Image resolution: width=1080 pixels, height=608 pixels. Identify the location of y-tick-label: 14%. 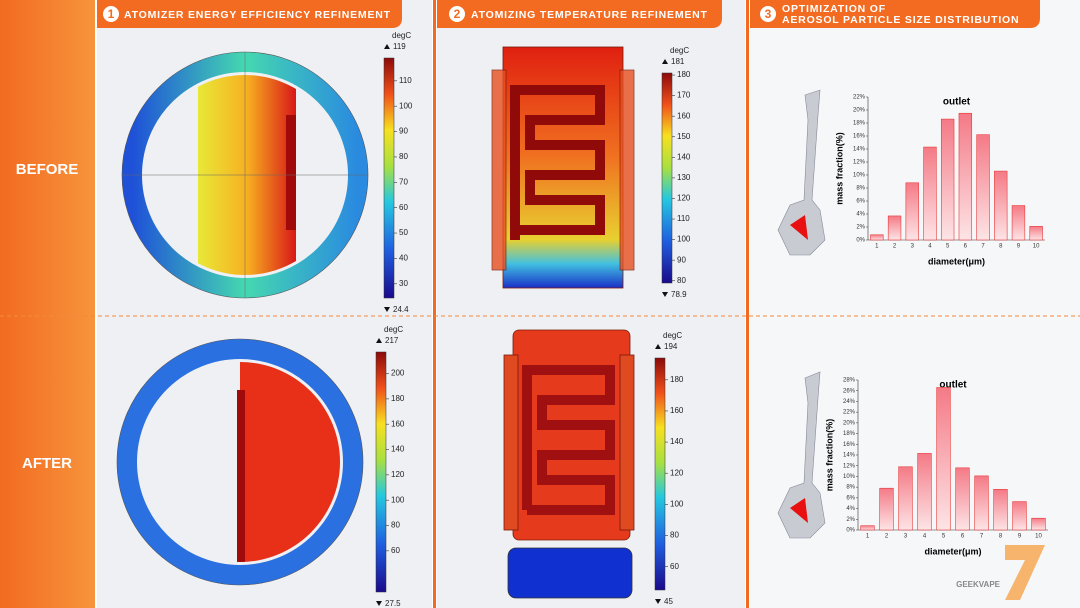
(849, 456).